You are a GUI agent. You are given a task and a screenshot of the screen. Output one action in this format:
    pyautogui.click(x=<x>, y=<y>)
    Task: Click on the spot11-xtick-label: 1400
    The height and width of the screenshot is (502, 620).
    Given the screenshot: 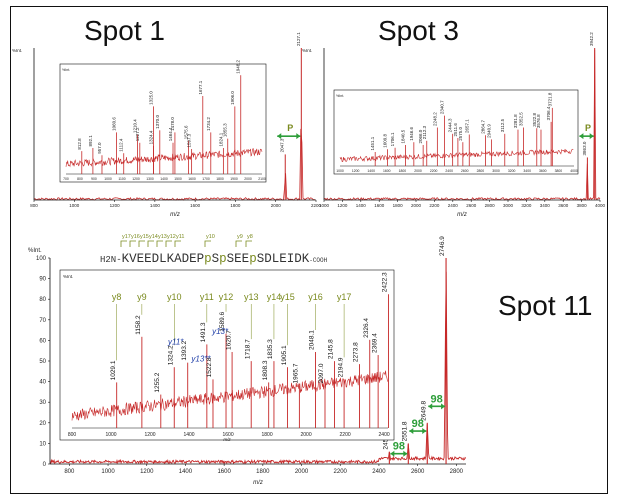 What is the action you would take?
    pyautogui.click(x=186, y=472)
    